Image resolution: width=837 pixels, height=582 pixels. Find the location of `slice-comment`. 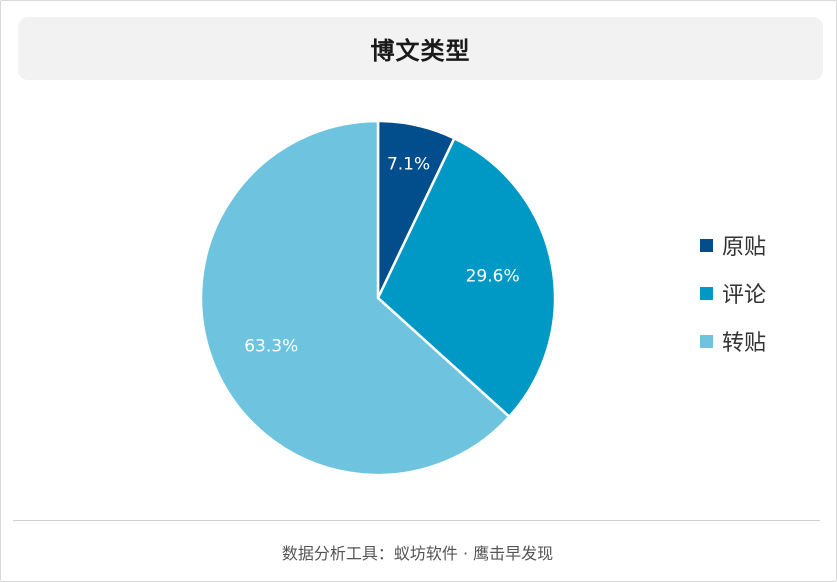

slice-comment is located at coordinates (466, 277).